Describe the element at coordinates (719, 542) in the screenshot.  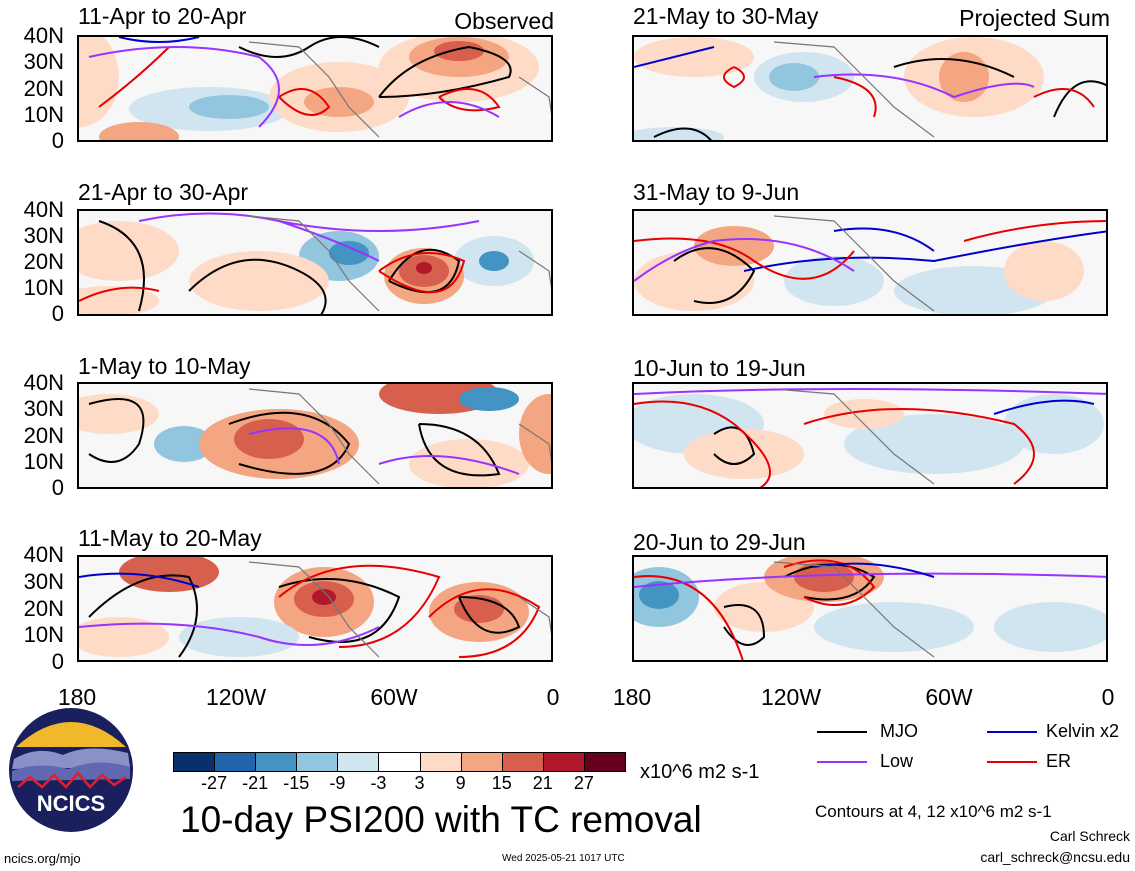
I see `panel-title-right-4: 20-Jun to 29-Jun` at that location.